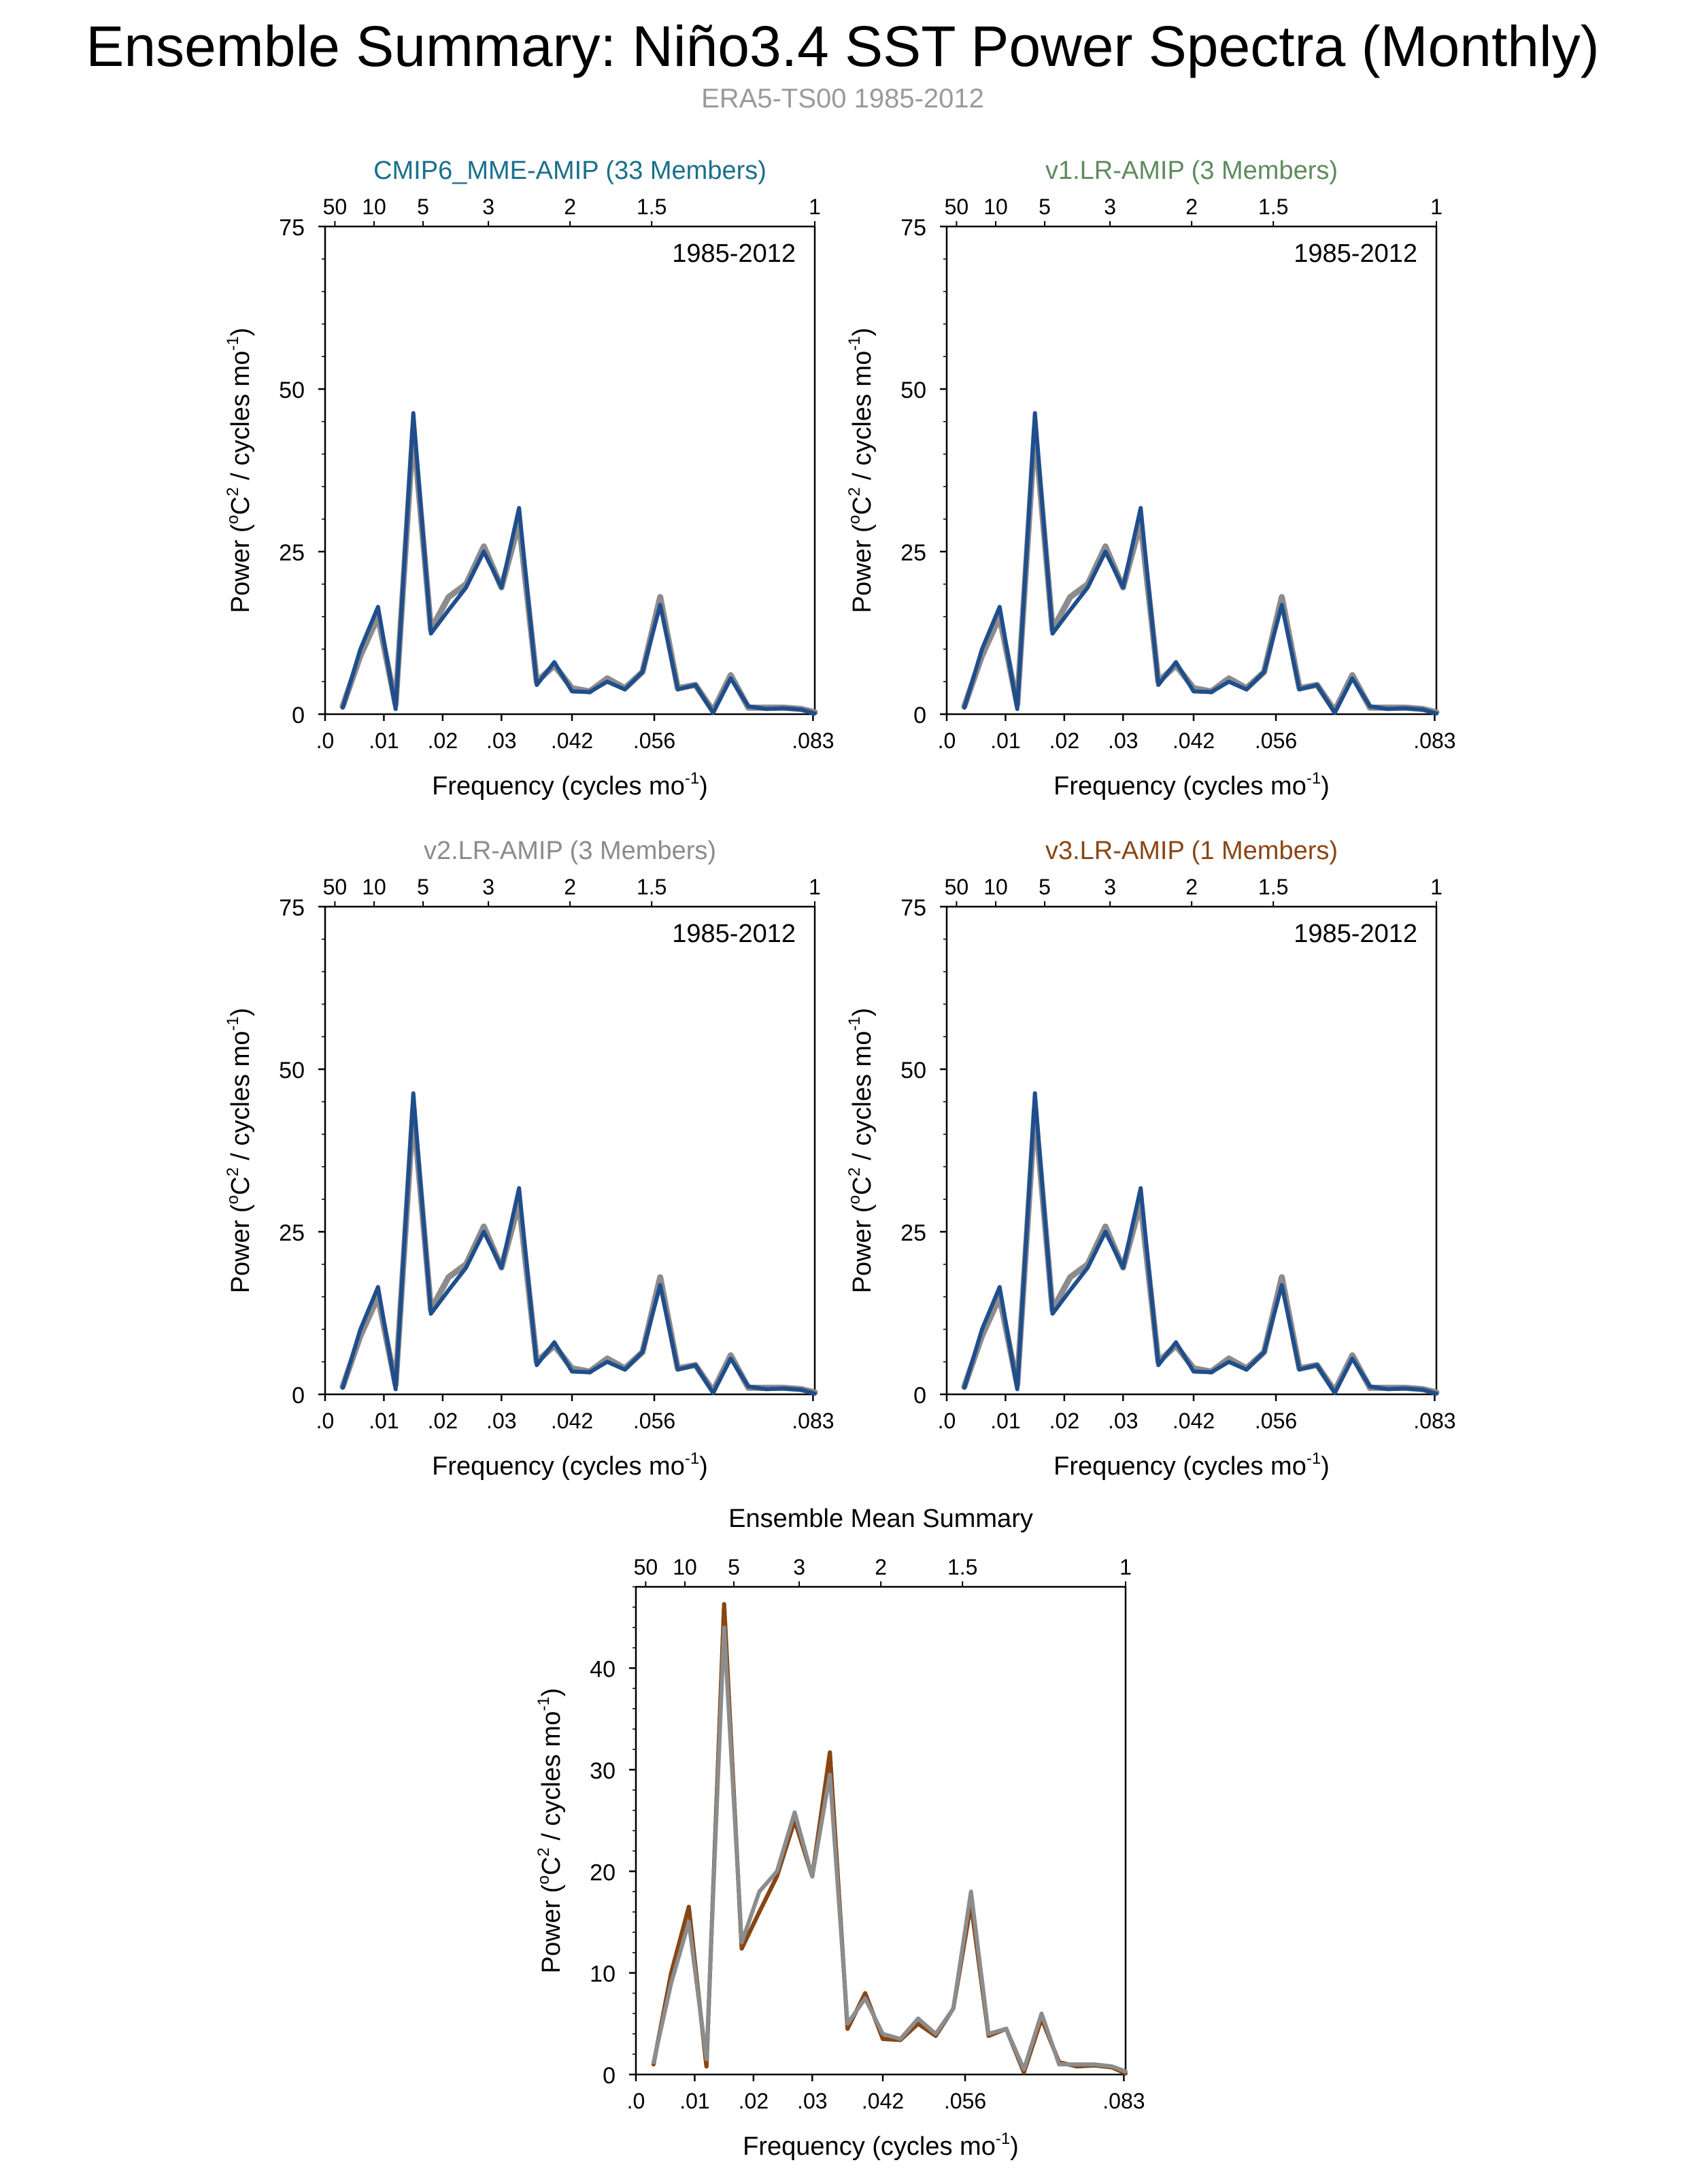 The width and height of the screenshot is (1686, 2184). Describe the element at coordinates (913, 228) in the screenshot. I see `y-tick-label: 75` at that location.